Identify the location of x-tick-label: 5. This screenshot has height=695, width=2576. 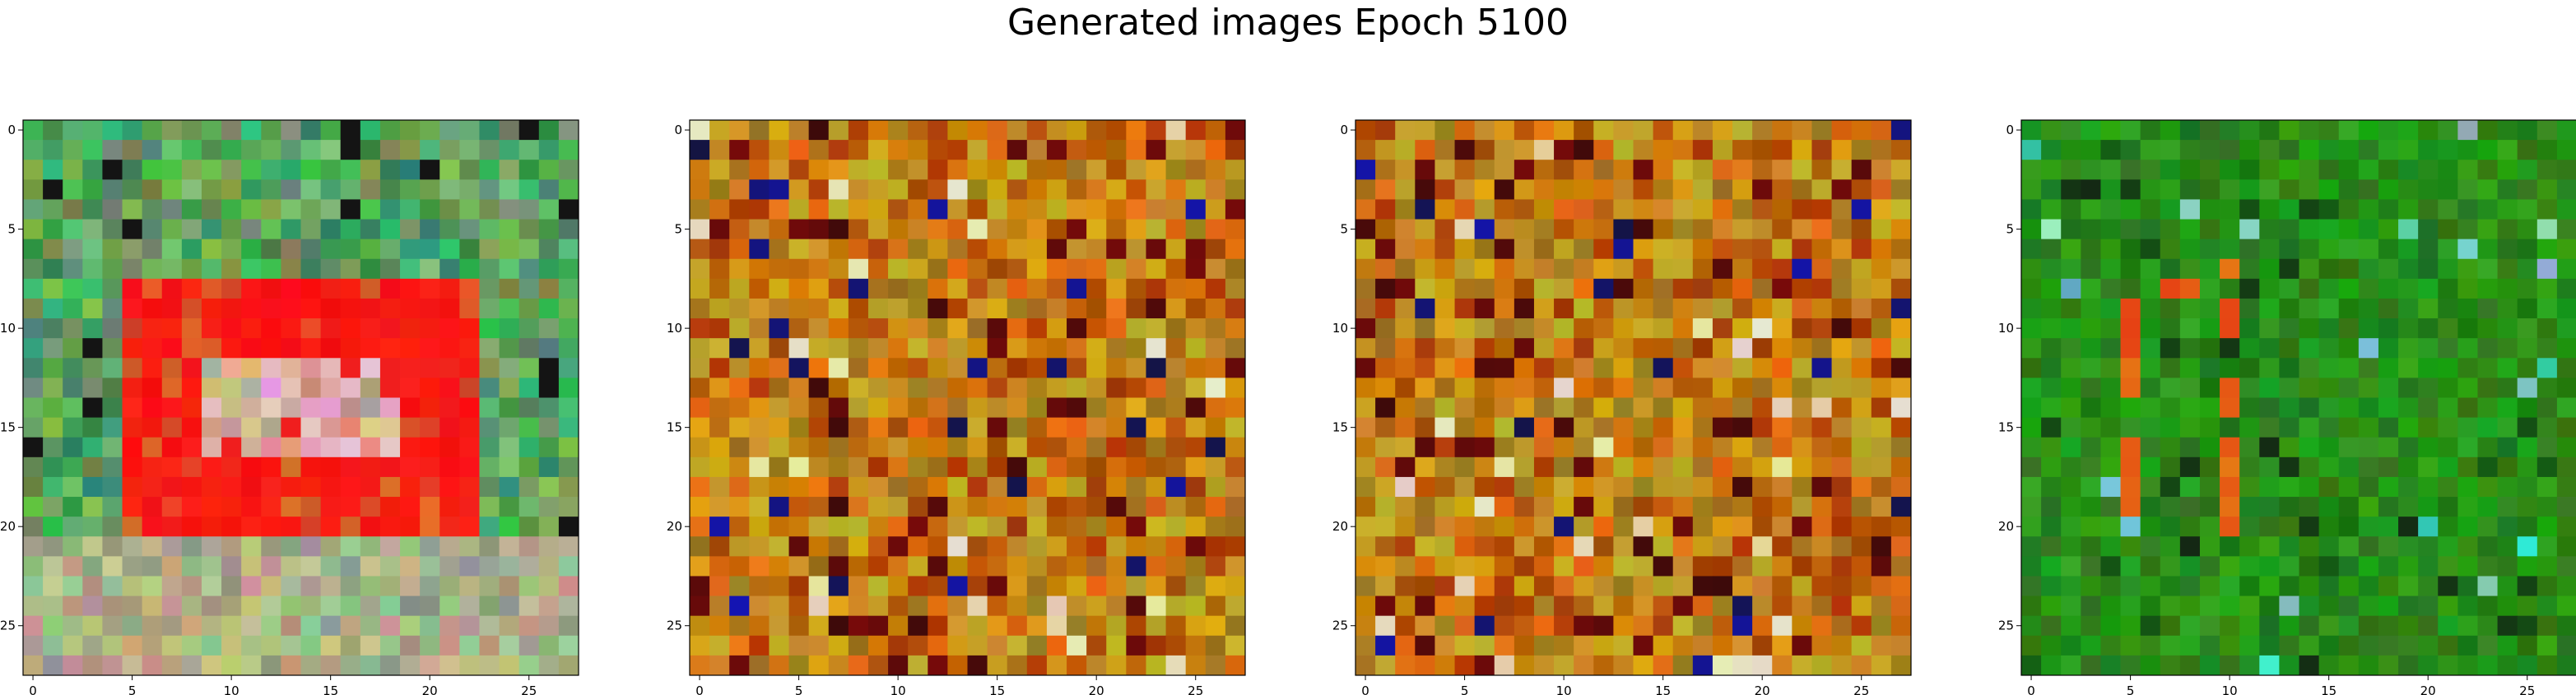
(1465, 689).